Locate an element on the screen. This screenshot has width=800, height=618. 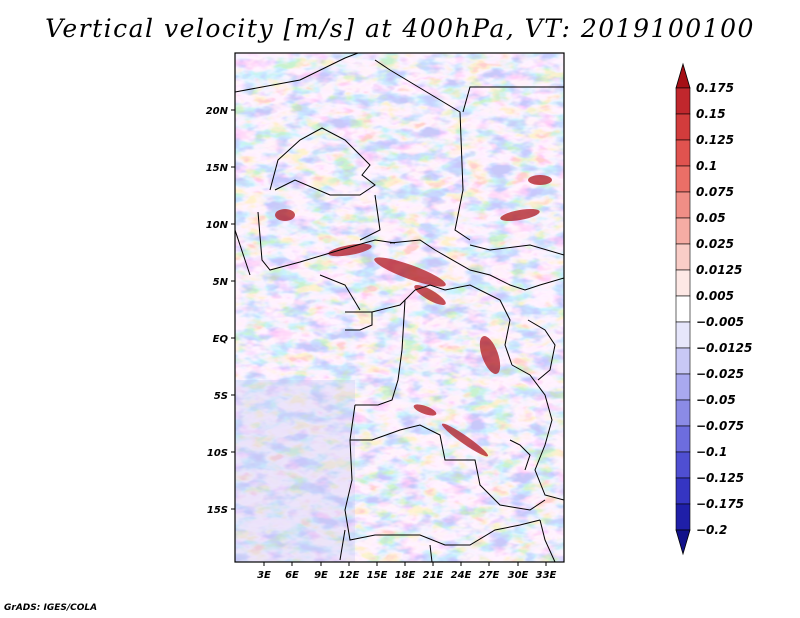
colorbar-swatches is located at coordinates (683, 309).